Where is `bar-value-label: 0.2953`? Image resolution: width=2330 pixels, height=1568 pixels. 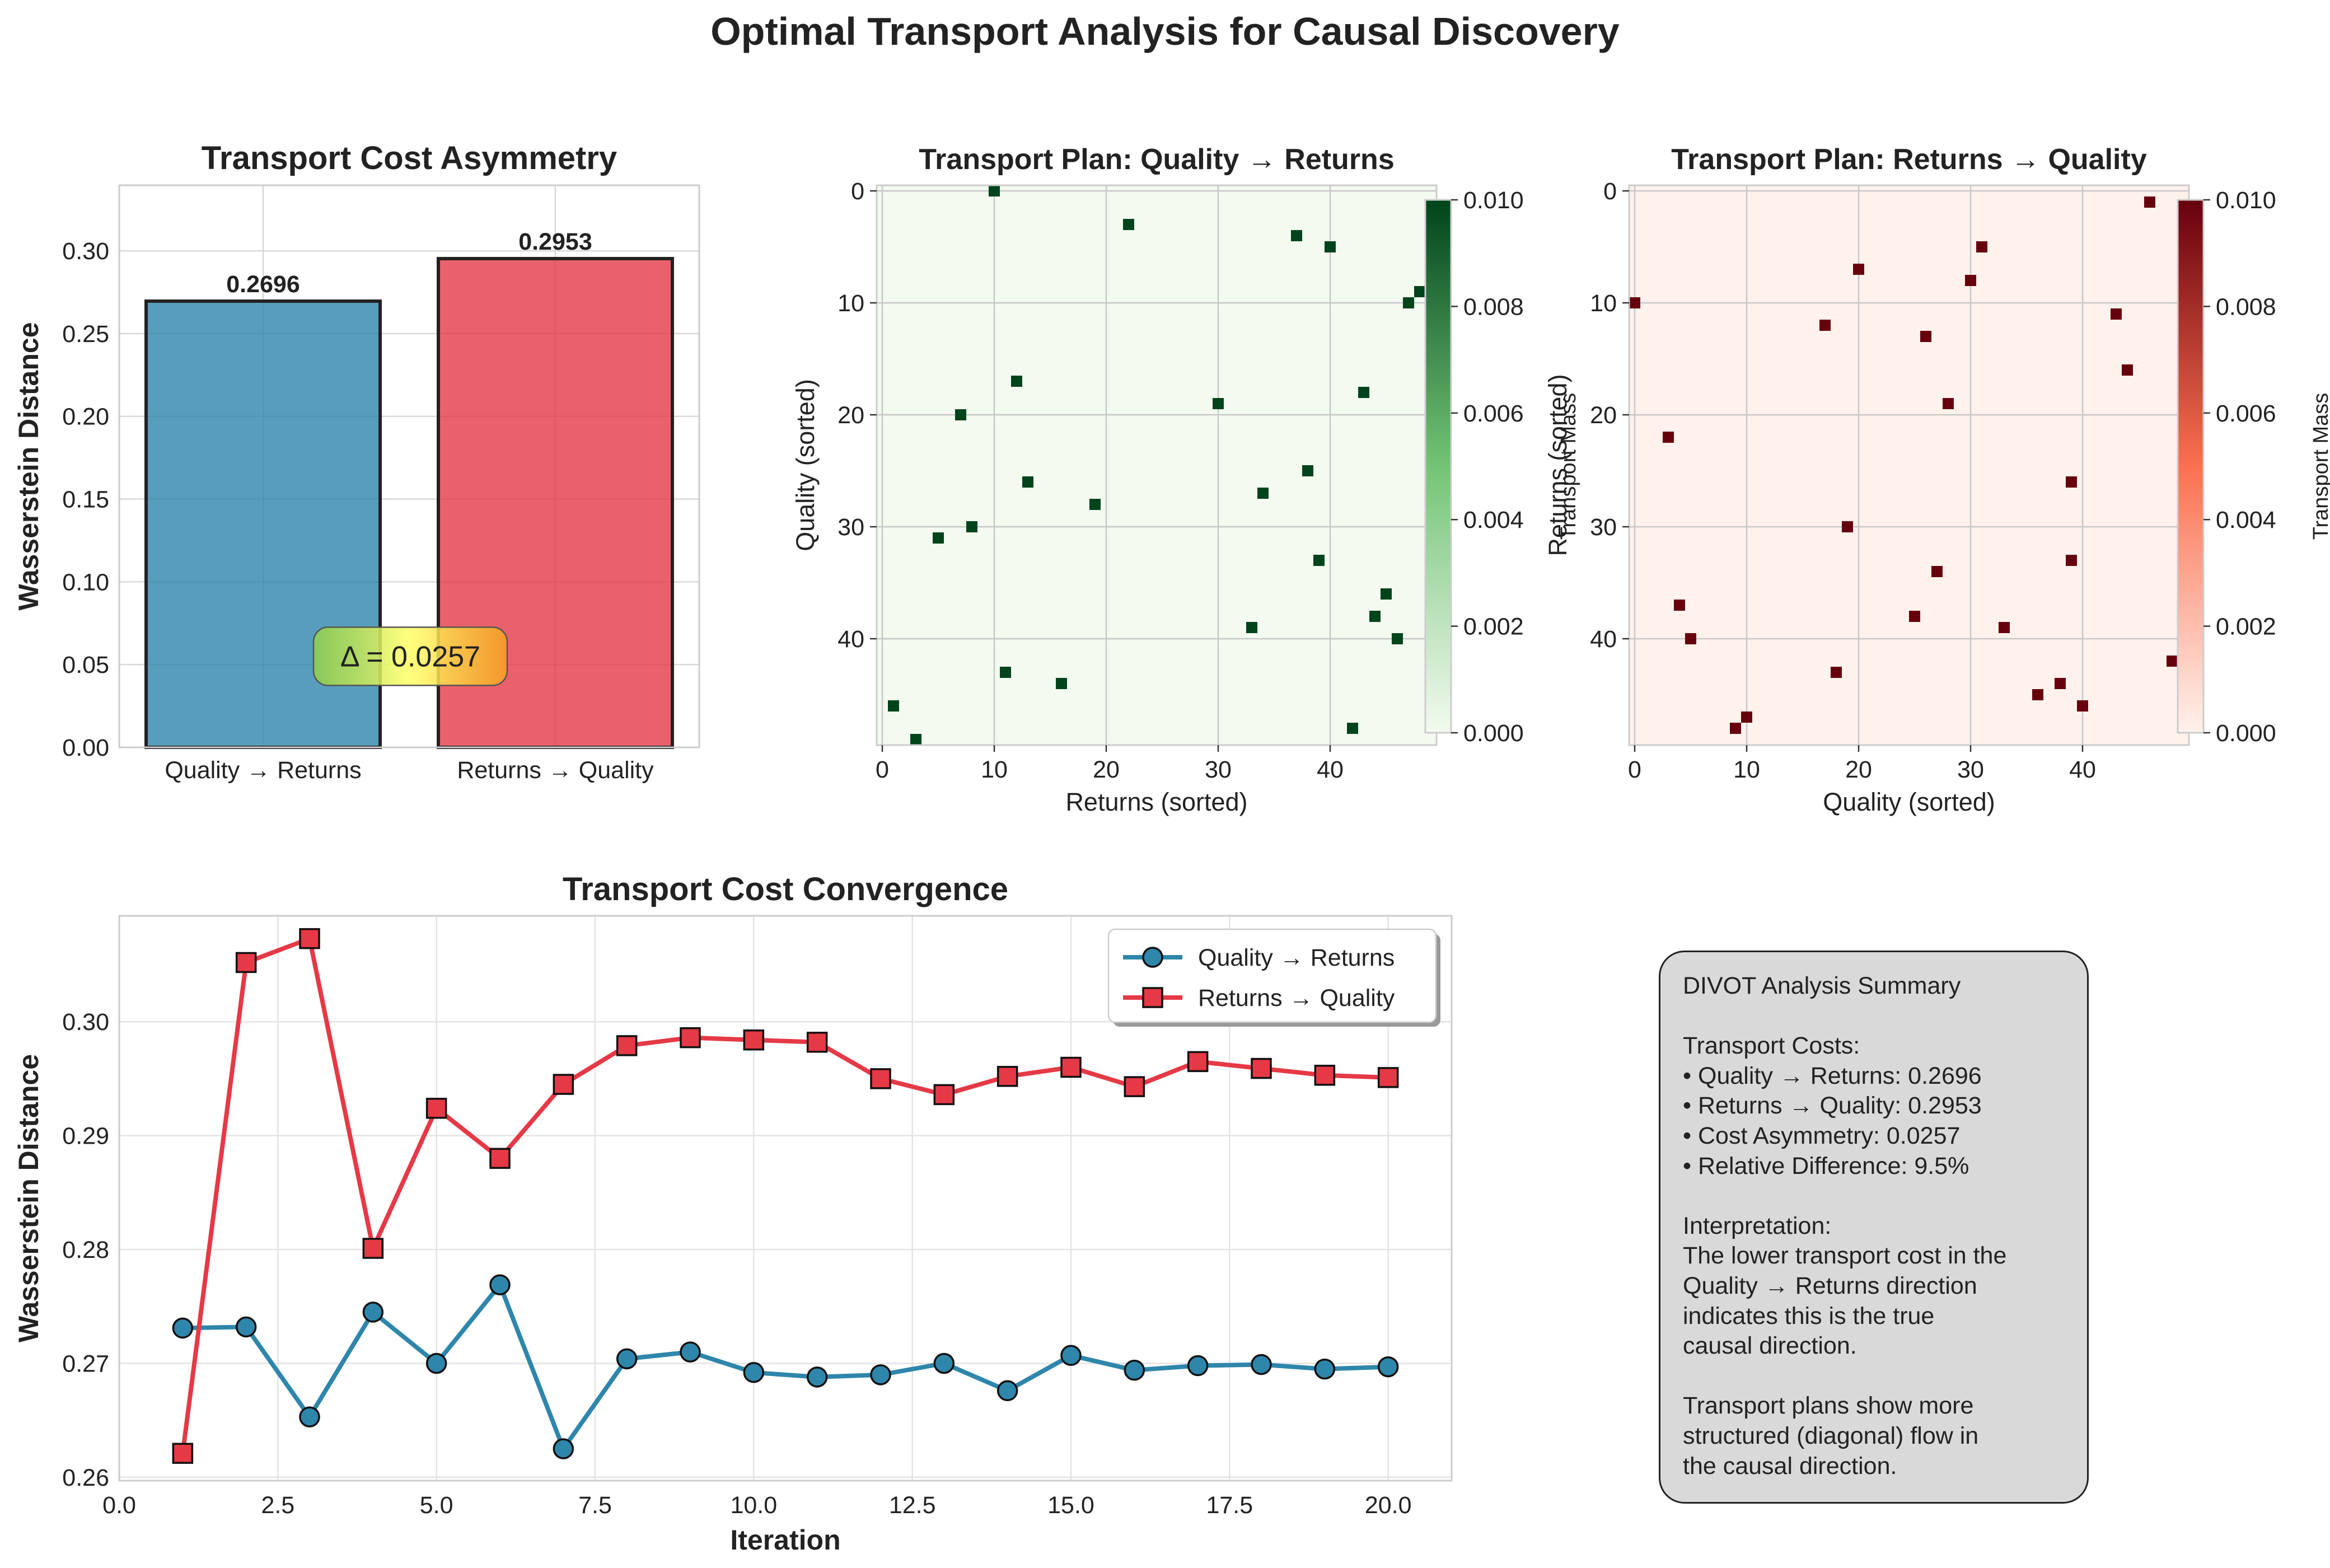 bar-value-label: 0.2953 is located at coordinates (555, 241).